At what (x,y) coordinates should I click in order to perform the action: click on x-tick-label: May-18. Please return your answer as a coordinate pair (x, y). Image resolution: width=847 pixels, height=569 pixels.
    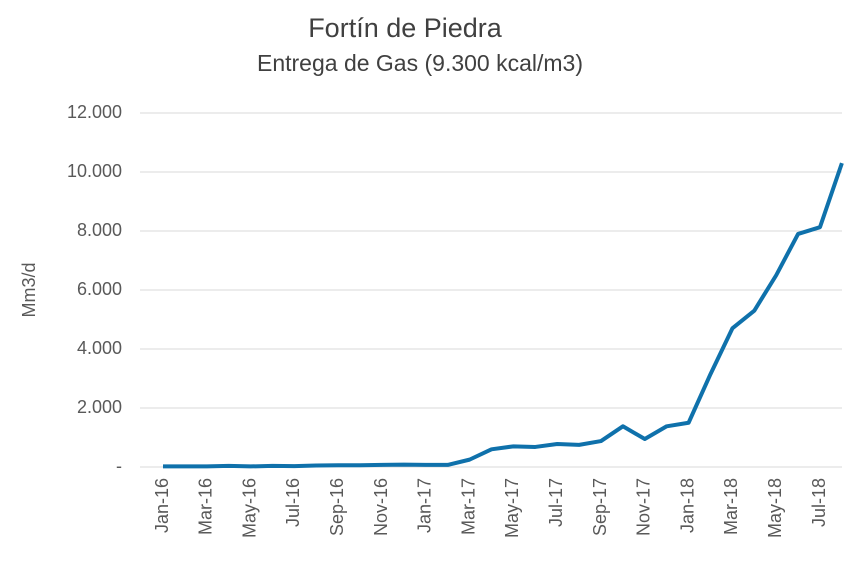
    Looking at the image, I should click on (775, 508).